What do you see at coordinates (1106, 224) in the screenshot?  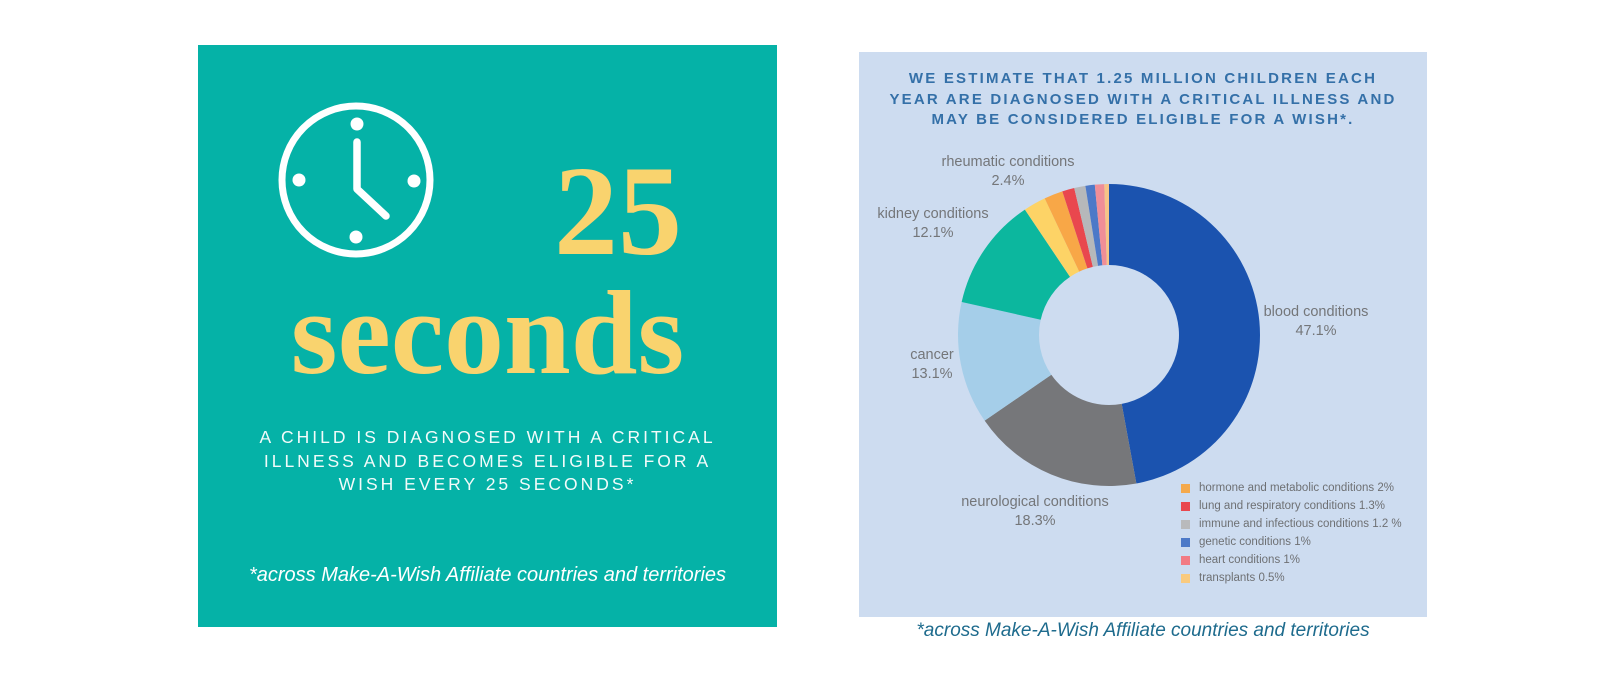 I see `pie-slice-transplants` at bounding box center [1106, 224].